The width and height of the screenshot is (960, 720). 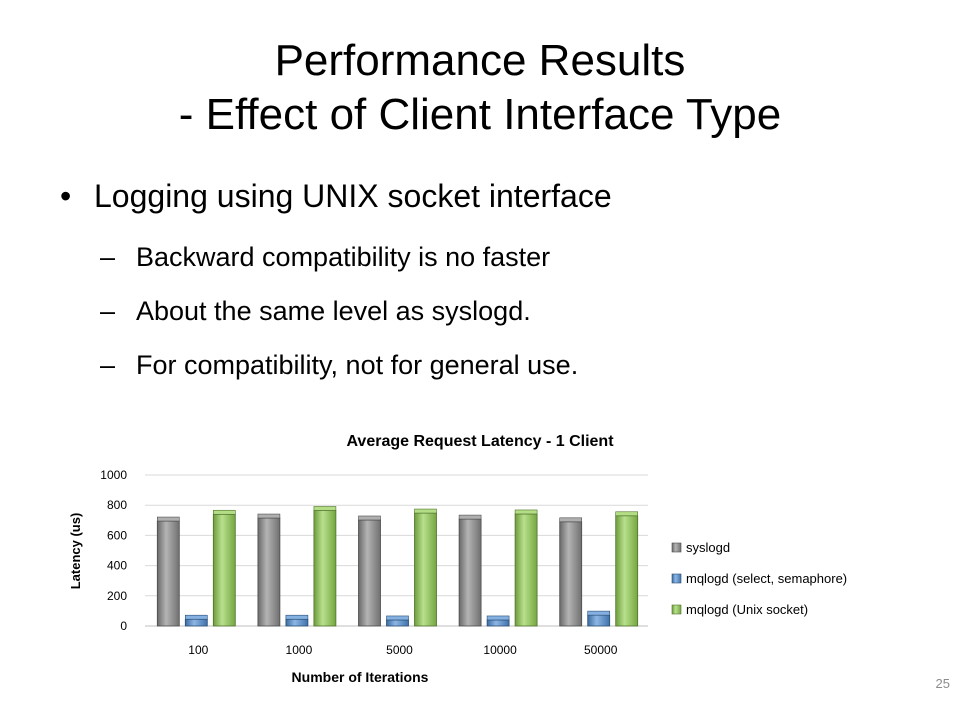 I want to click on x-axis-label: Number of Iterations, so click(x=360, y=677).